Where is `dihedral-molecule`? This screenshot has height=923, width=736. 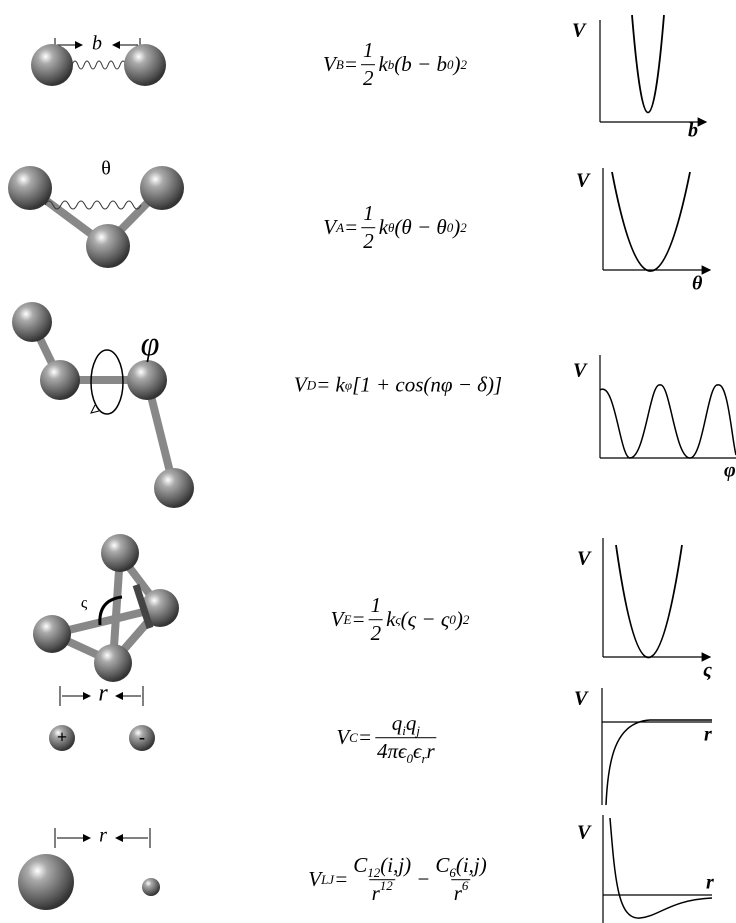
dihedral-molecule is located at coordinates (103, 405).